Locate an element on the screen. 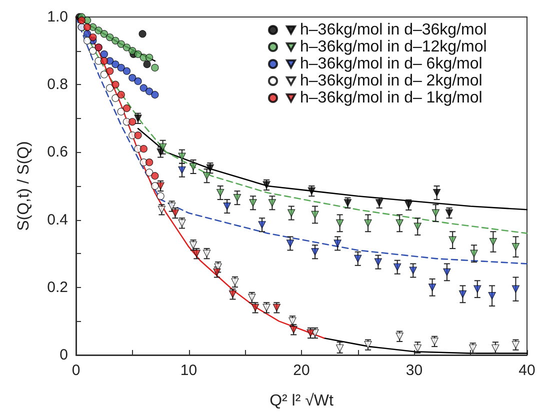  y-axis-title: S(Q,t) / S(Q) is located at coordinates (24, 186).